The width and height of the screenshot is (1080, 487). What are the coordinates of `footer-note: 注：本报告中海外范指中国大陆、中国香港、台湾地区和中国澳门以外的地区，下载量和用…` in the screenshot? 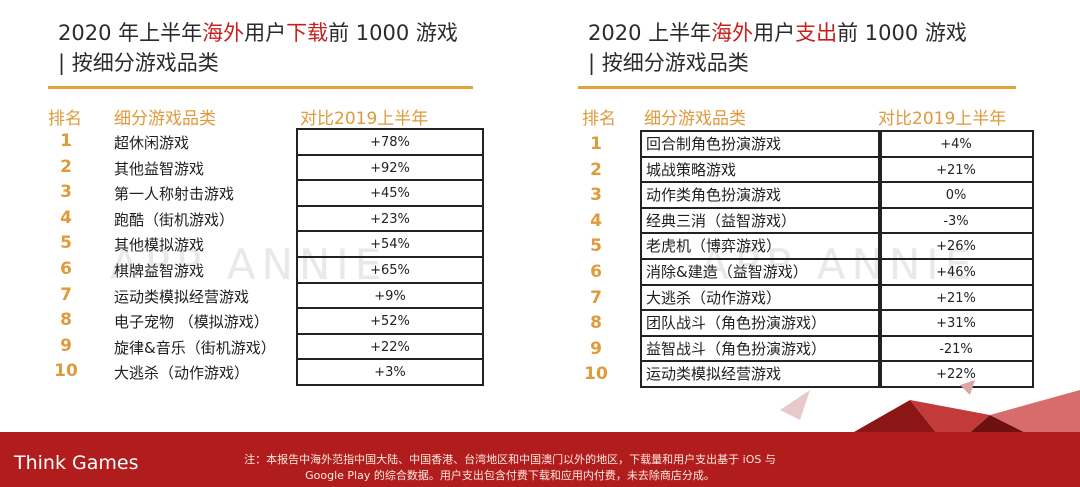 It's located at (510, 468).